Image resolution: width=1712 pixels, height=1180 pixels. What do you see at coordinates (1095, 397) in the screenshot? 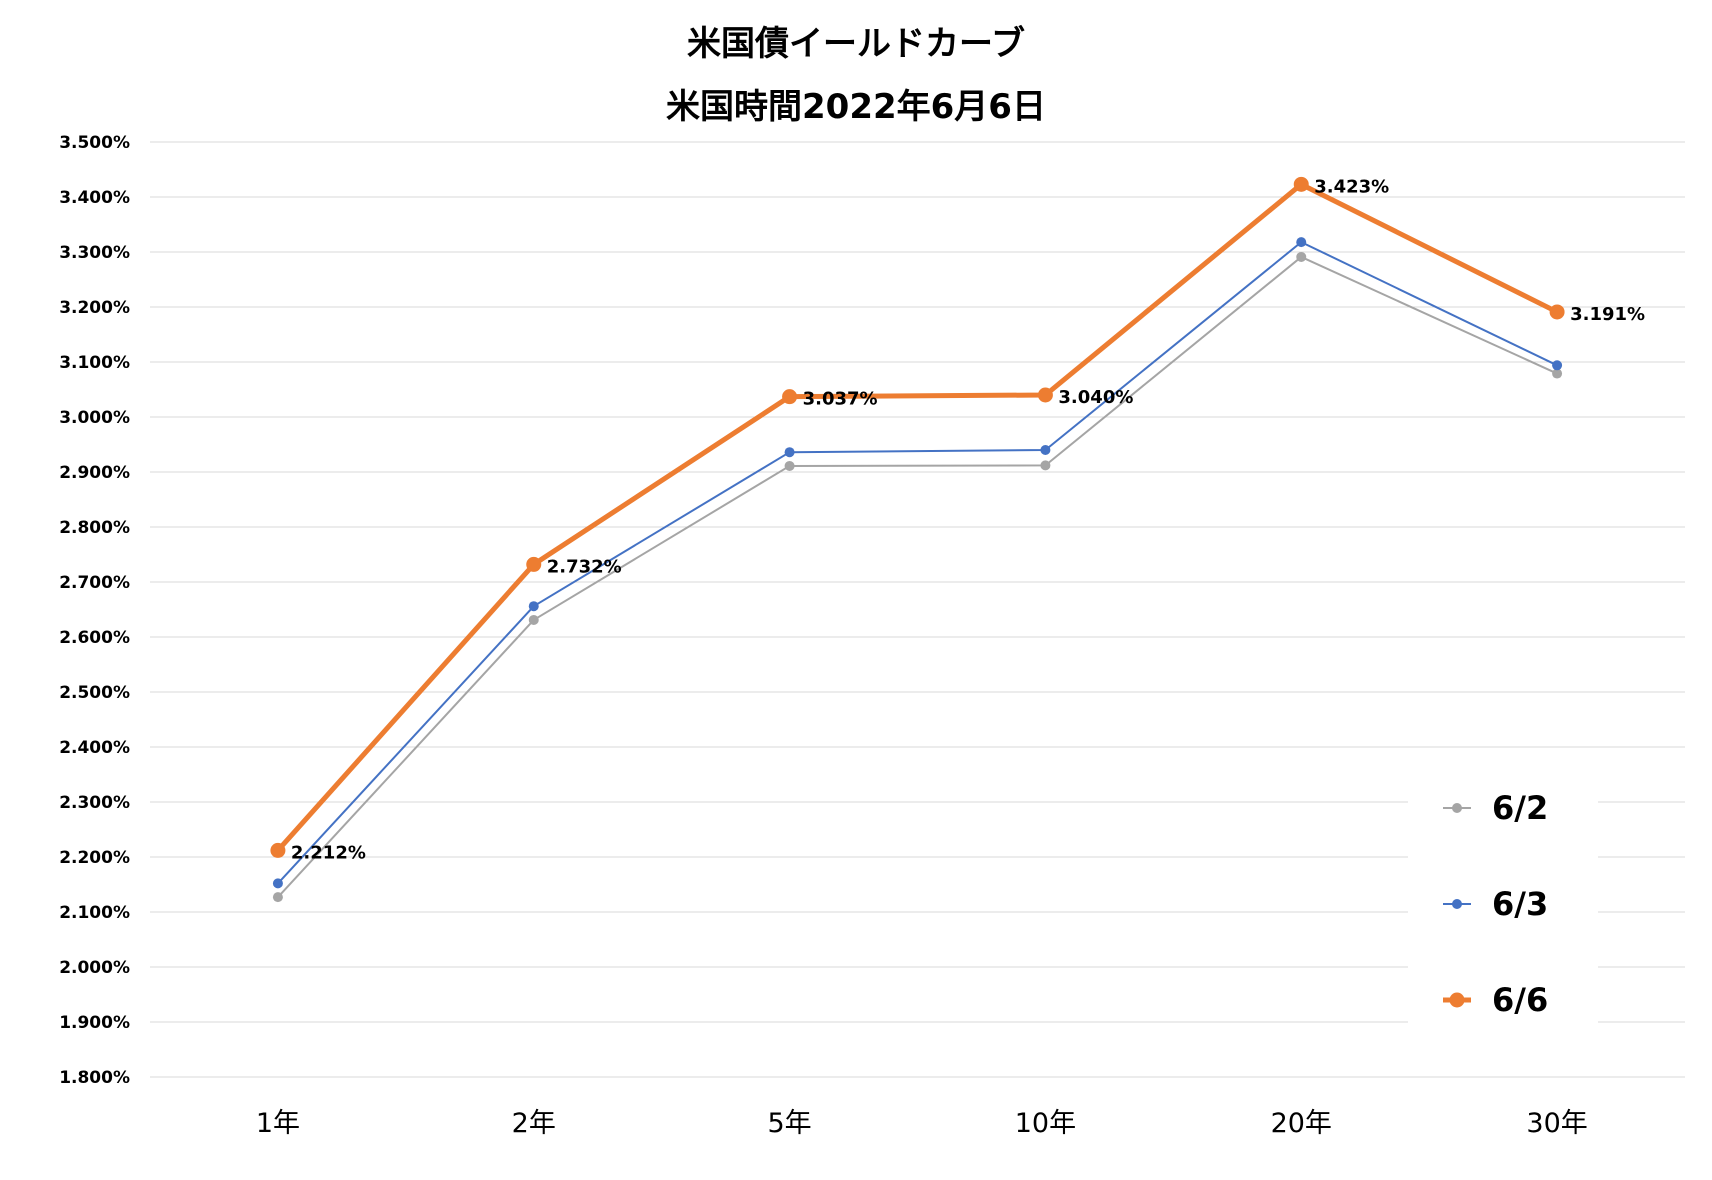
I see `data-label: 3.040%` at bounding box center [1095, 397].